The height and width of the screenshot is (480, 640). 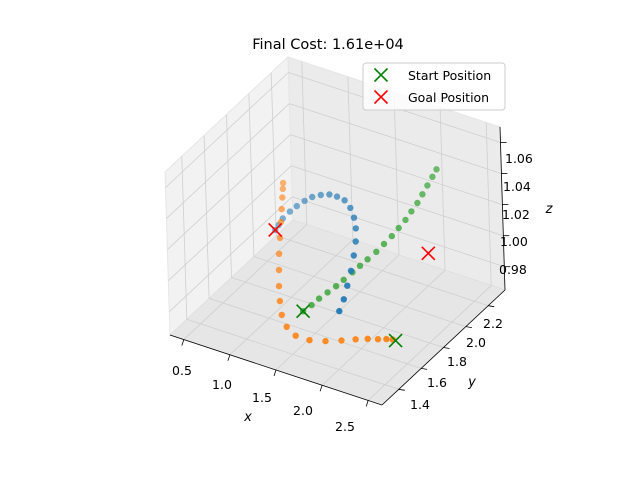 I want to click on start-marker-icon, so click(x=381, y=75).